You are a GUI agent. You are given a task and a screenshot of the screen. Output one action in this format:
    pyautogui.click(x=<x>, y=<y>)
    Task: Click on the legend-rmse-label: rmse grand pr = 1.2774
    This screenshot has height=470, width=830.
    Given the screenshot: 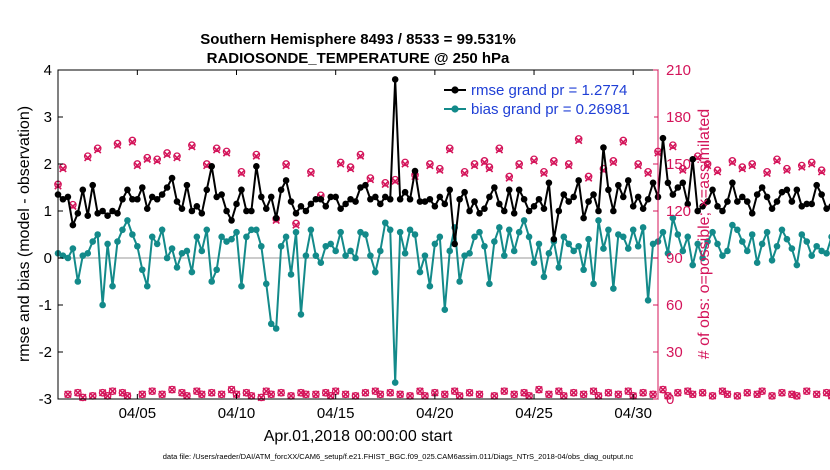 What is the action you would take?
    pyautogui.click(x=549, y=90)
    